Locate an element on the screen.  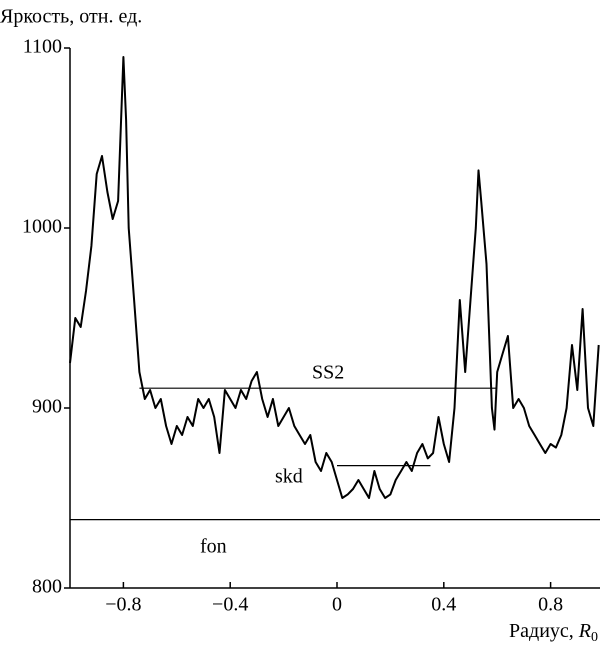
y-tick-label: 1000 is located at coordinates (42, 227).